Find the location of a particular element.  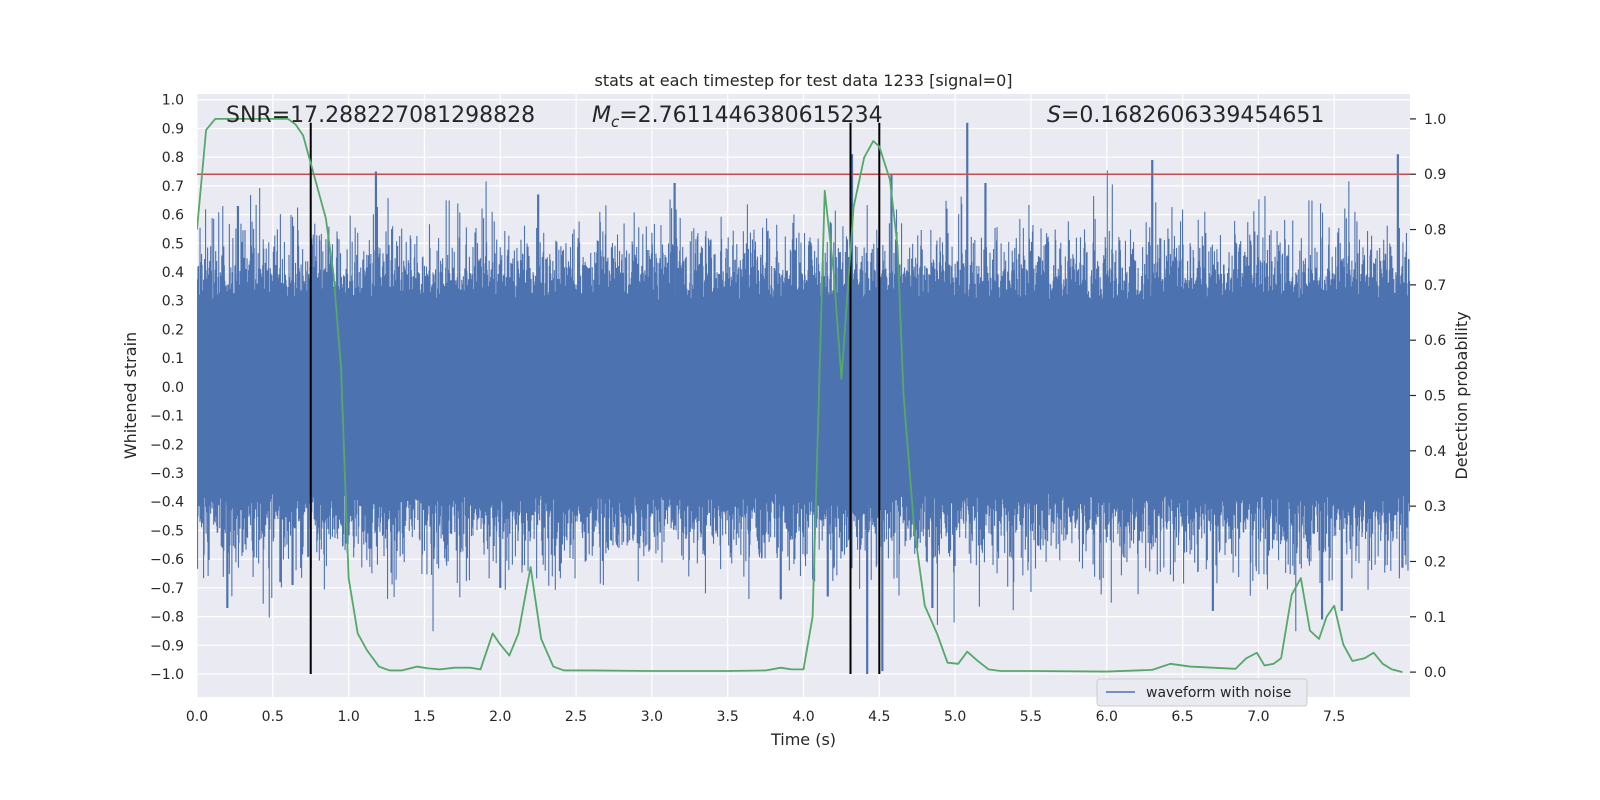

mc-annotation: Mc=2.7611446380615234 is located at coordinates (737, 117).